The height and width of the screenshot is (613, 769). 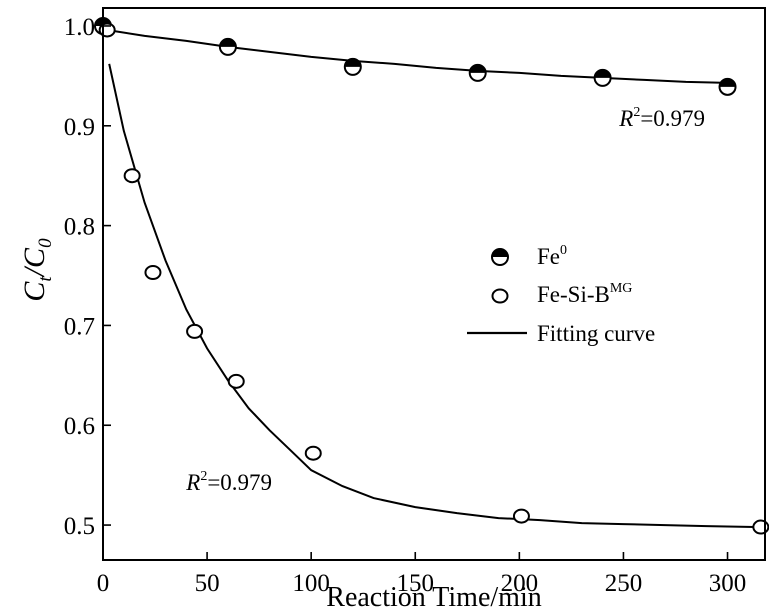 I want to click on legend-label-fit: Fitting curve, so click(x=596, y=333).